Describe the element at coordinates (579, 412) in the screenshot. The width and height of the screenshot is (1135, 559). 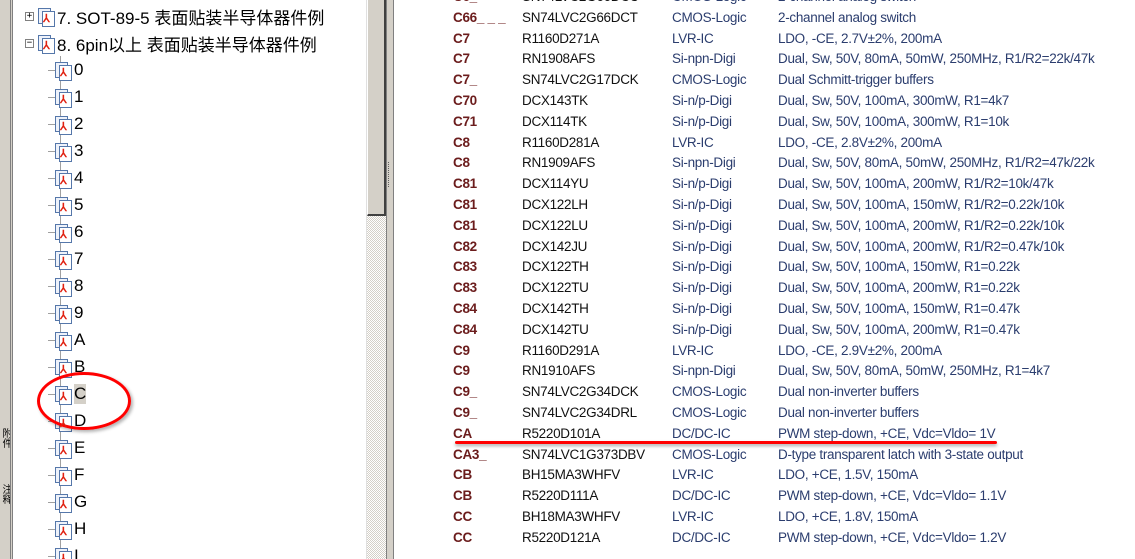
I see `cell-part-number: SN74LVC2G34DRL` at that location.